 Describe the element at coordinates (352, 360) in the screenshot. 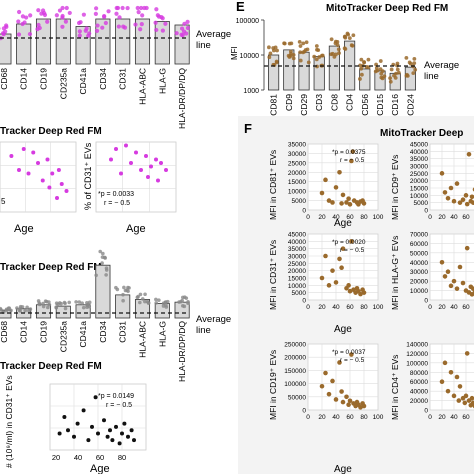

I see `panel-f-stat-r: r = − 0.5` at that location.